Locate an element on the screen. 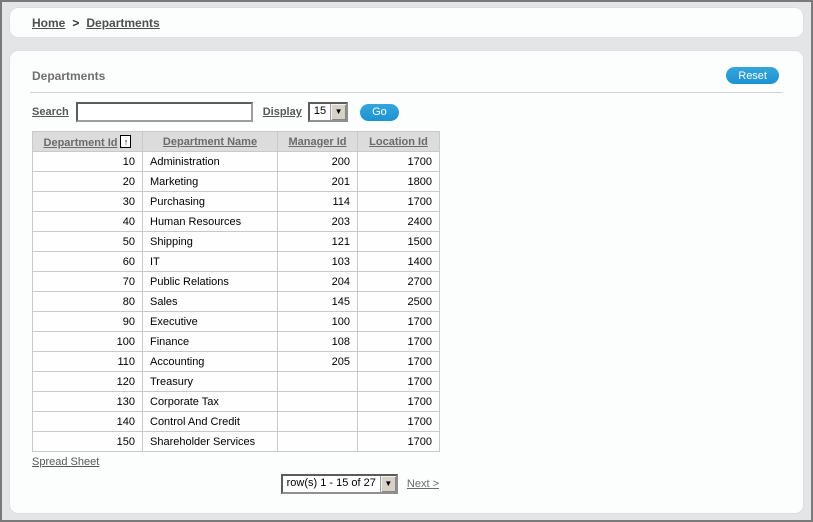  cell-department-id: 130 is located at coordinates (87, 401).